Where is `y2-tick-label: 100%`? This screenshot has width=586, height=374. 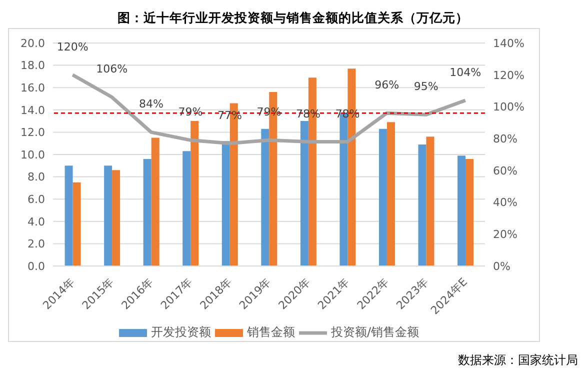 y2-tick-label: 100% is located at coordinates (508, 107).